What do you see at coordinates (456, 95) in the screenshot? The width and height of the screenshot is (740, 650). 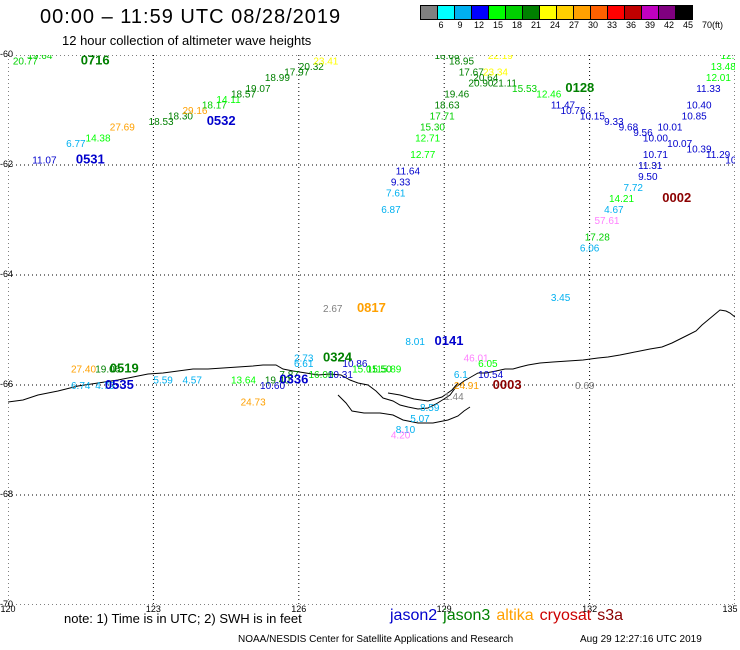 I see `wave-height-value: 19.46` at bounding box center [456, 95].